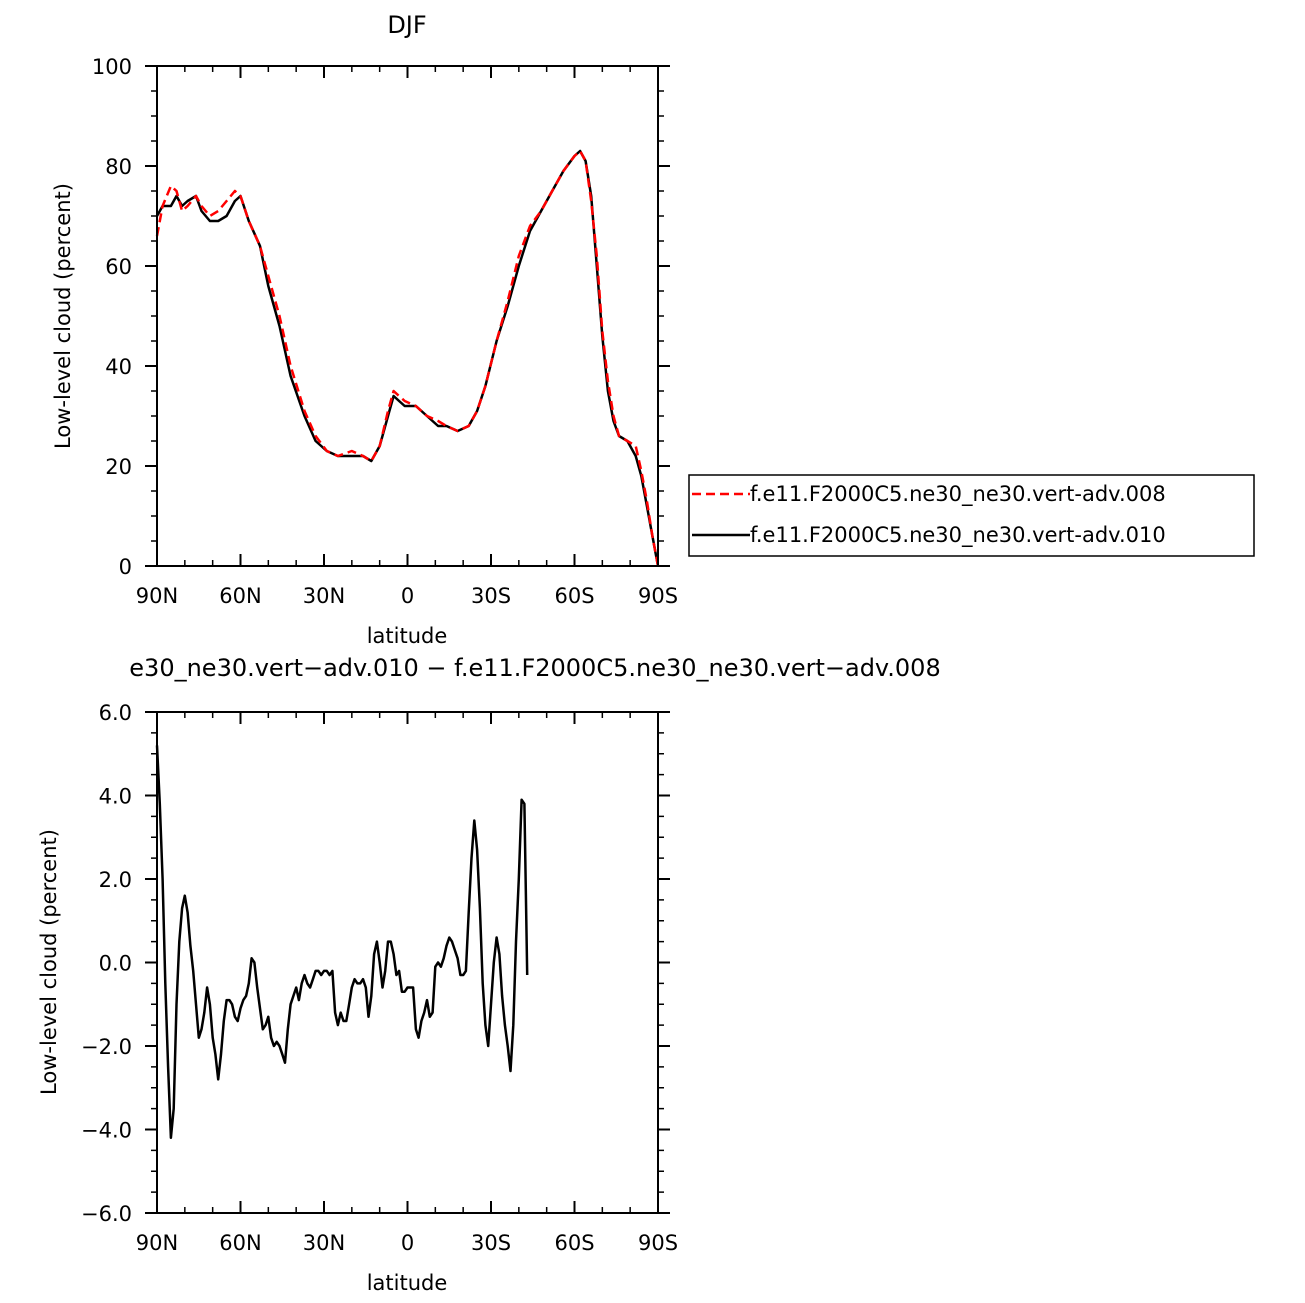 Image resolution: width=1305 pixels, height=1303 pixels. I want to click on bottom-x-tick-label: 60S, so click(574, 1243).